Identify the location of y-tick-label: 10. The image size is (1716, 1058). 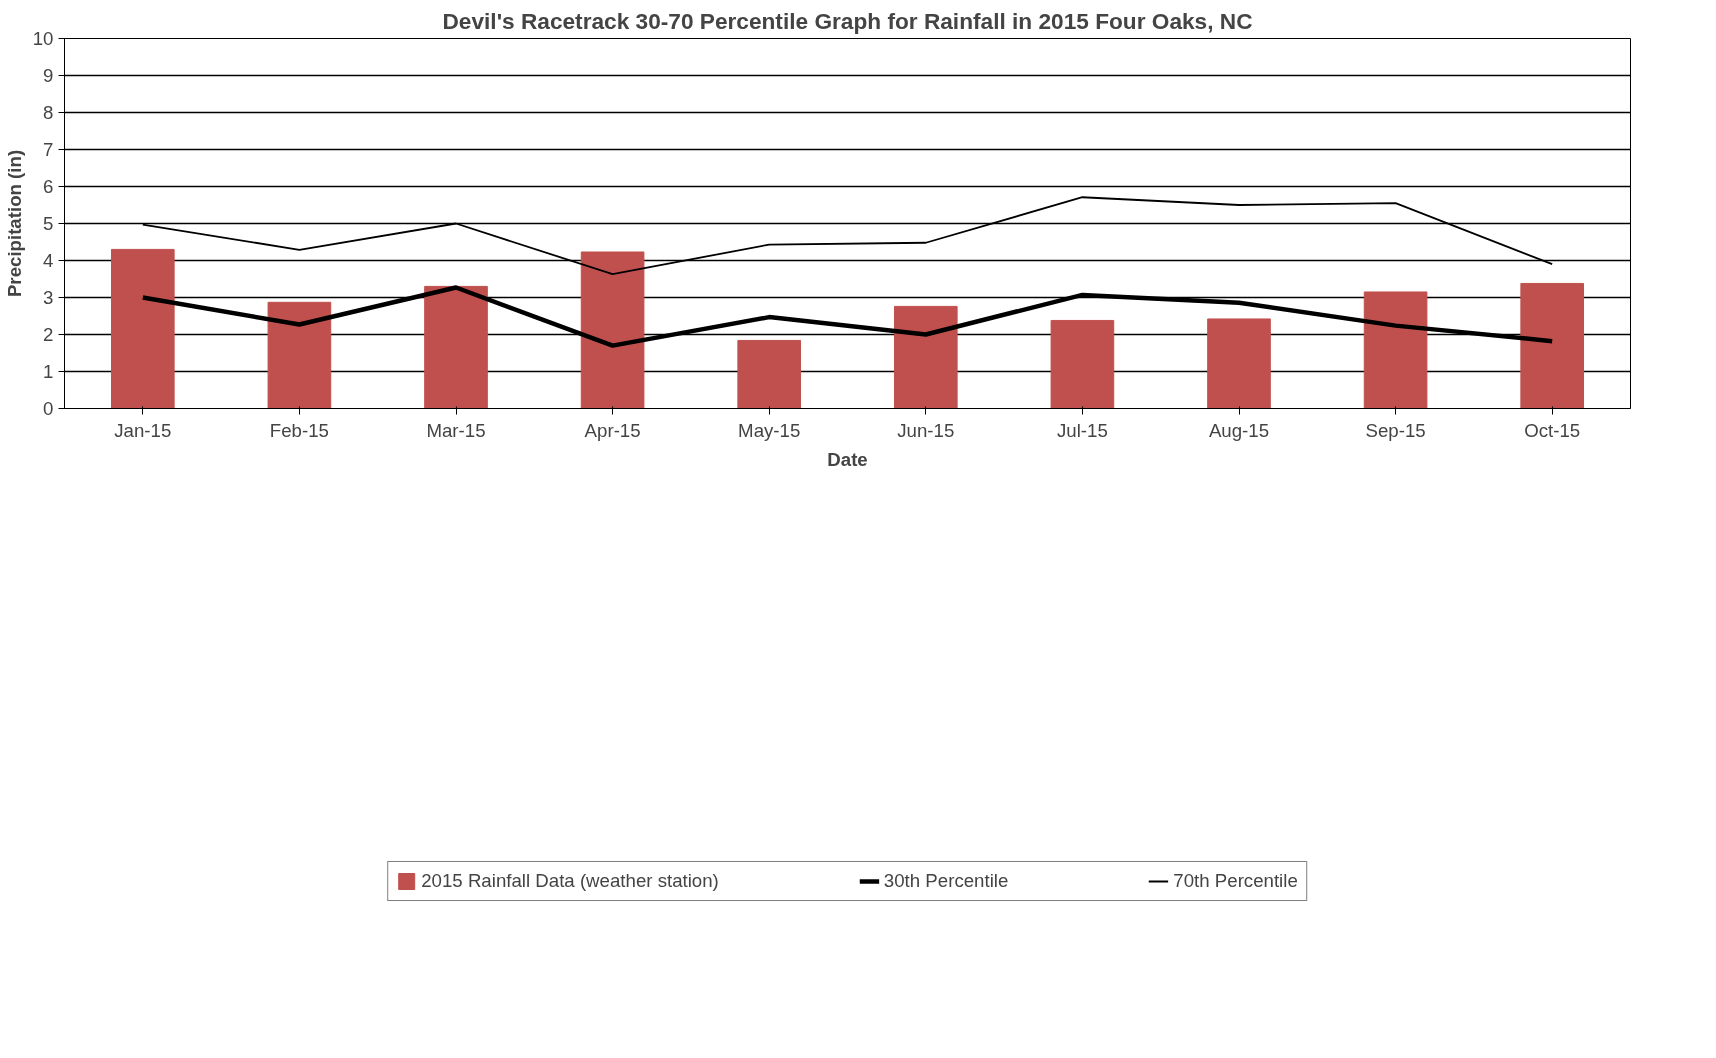
(43, 38).